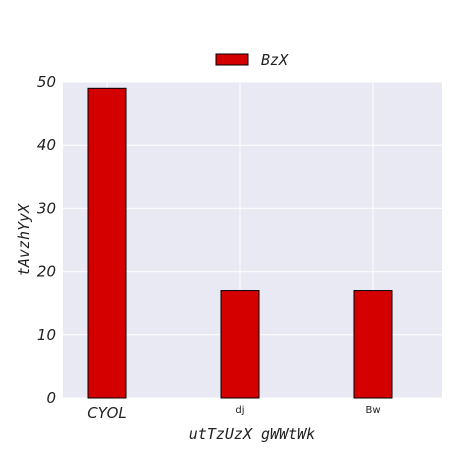 The height and width of the screenshot is (456, 456). What do you see at coordinates (275, 60) in the screenshot?
I see `legend-label: BzX` at bounding box center [275, 60].